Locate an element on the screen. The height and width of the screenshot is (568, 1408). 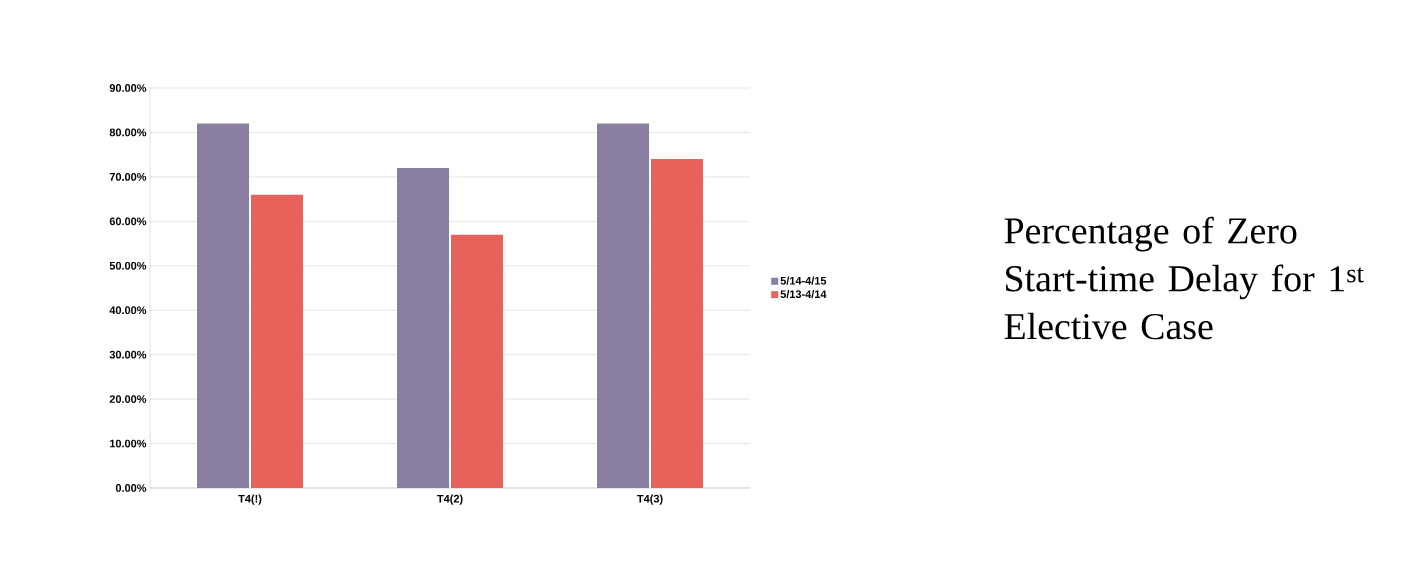
y-tick-label: 50.00% is located at coordinates (128, 265).